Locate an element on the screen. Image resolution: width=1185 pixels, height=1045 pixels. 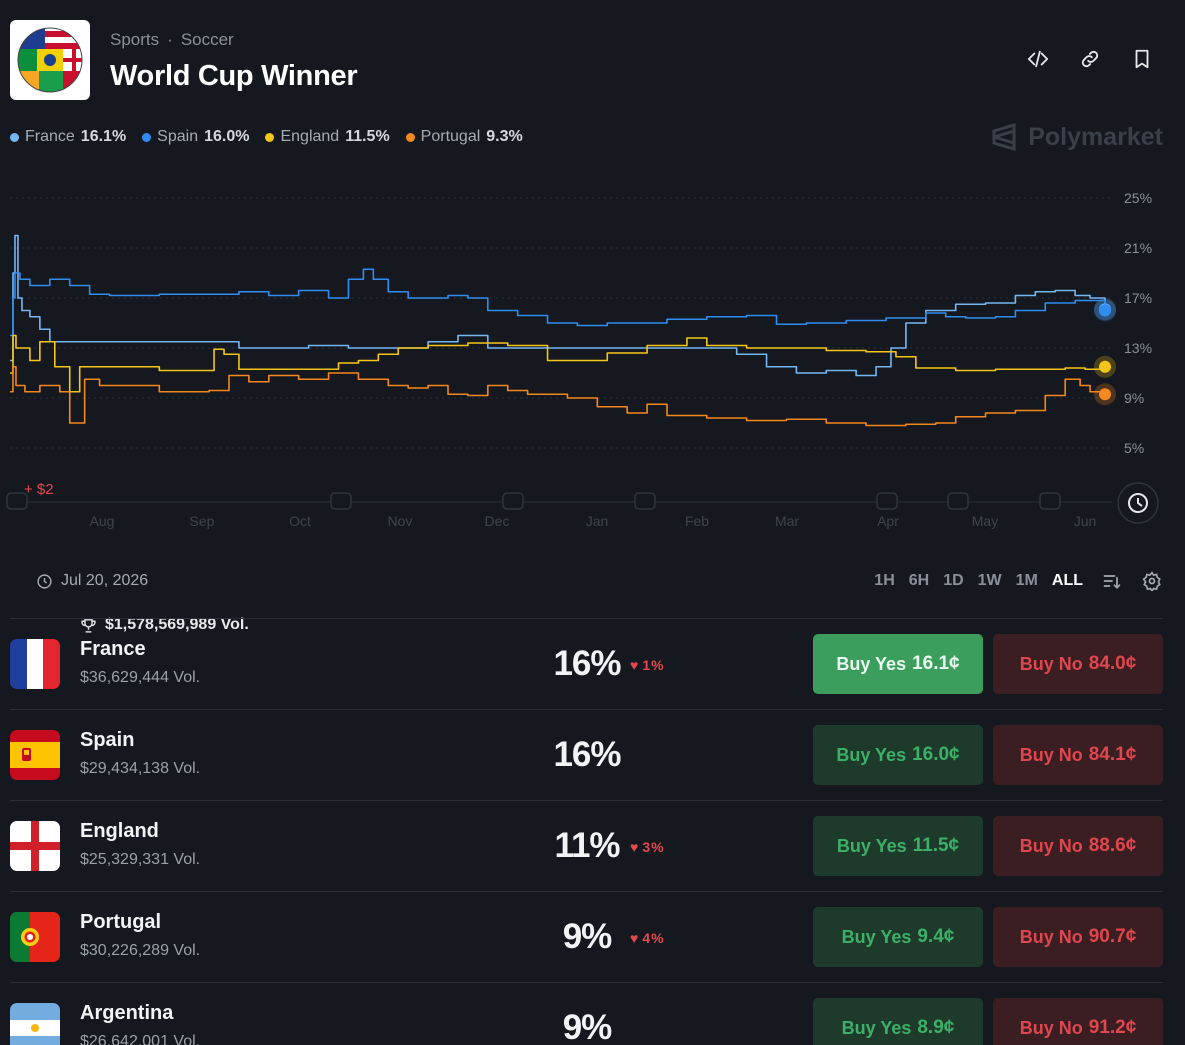
series-line-spain is located at coordinates (558, 302).